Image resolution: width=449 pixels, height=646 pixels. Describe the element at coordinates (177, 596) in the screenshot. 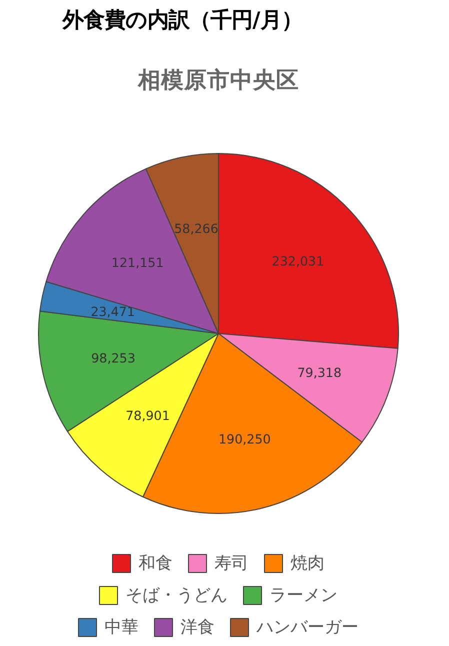

I see `legend-label: そば・うどん` at that location.